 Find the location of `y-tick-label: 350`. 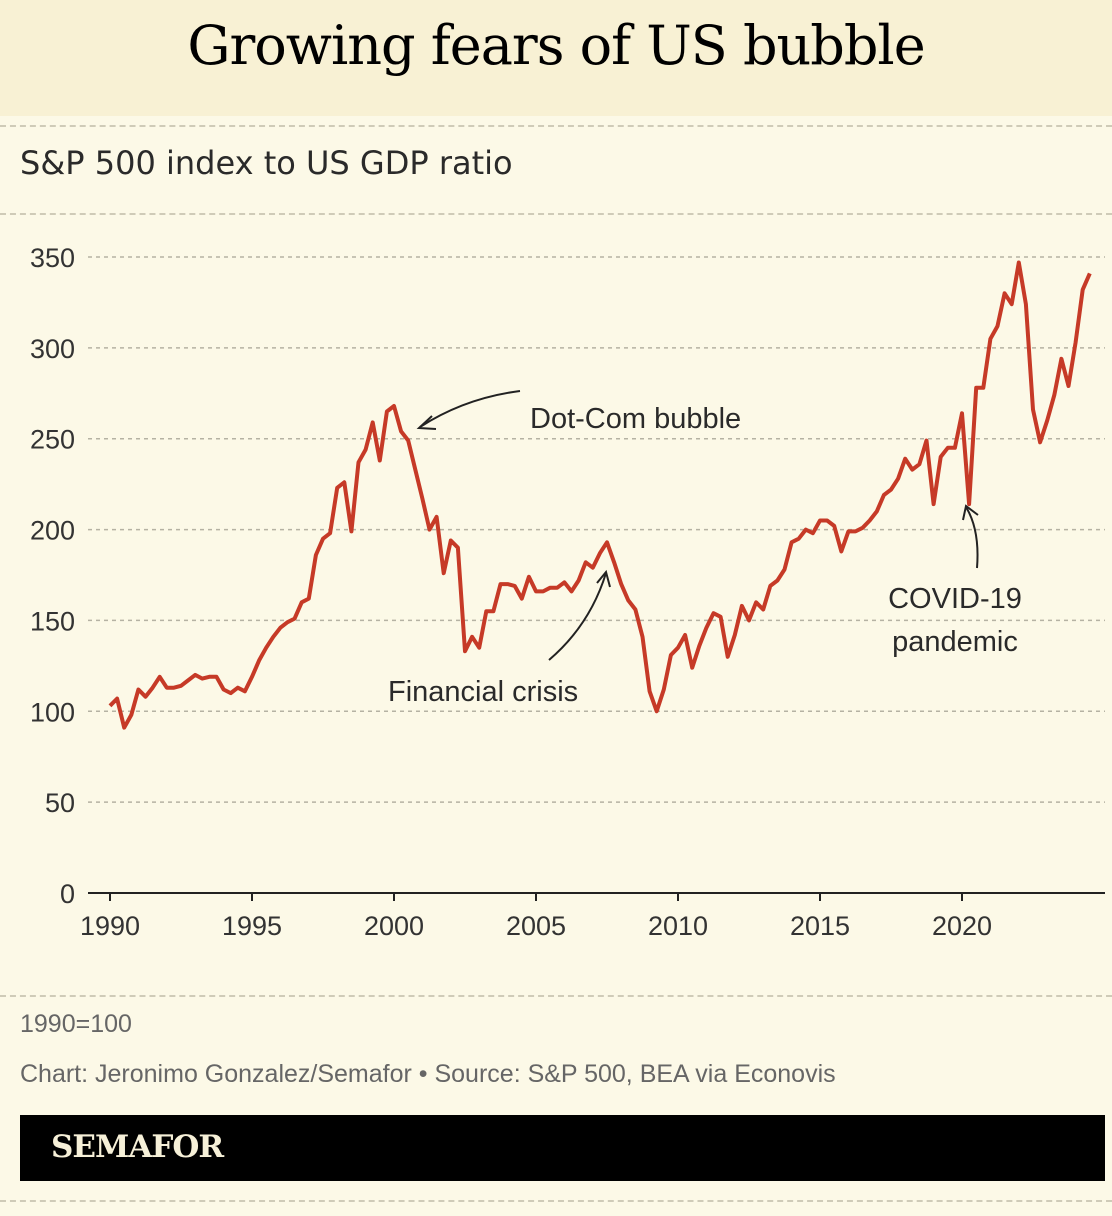

y-tick-label: 350 is located at coordinates (52, 258).